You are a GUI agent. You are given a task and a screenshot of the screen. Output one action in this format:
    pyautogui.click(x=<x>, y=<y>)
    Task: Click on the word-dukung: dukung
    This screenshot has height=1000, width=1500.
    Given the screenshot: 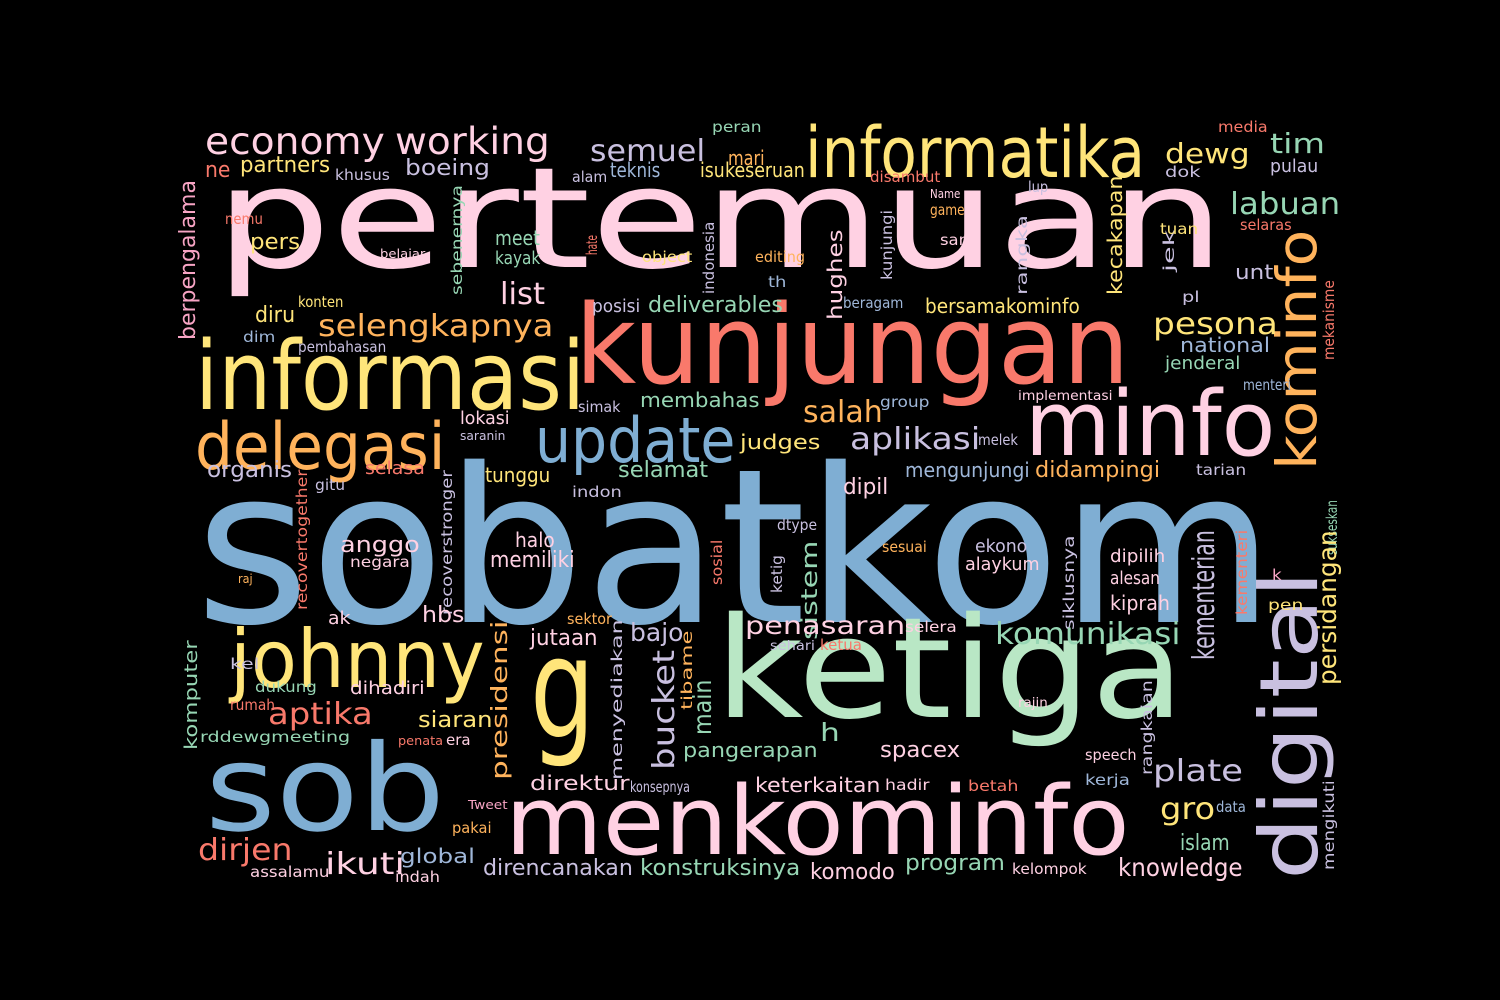 What is the action you would take?
    pyautogui.click(x=286, y=687)
    